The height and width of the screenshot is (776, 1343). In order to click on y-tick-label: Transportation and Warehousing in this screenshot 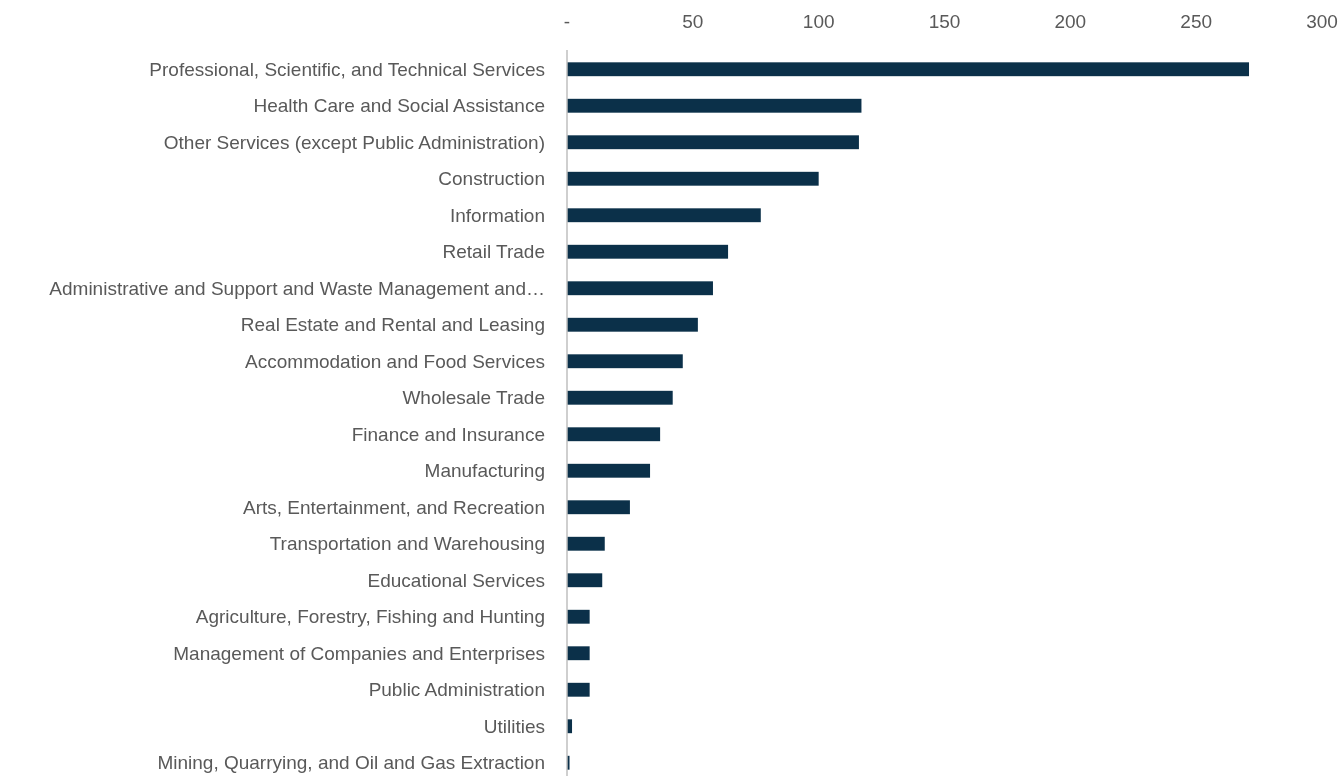, I will do `click(407, 544)`.